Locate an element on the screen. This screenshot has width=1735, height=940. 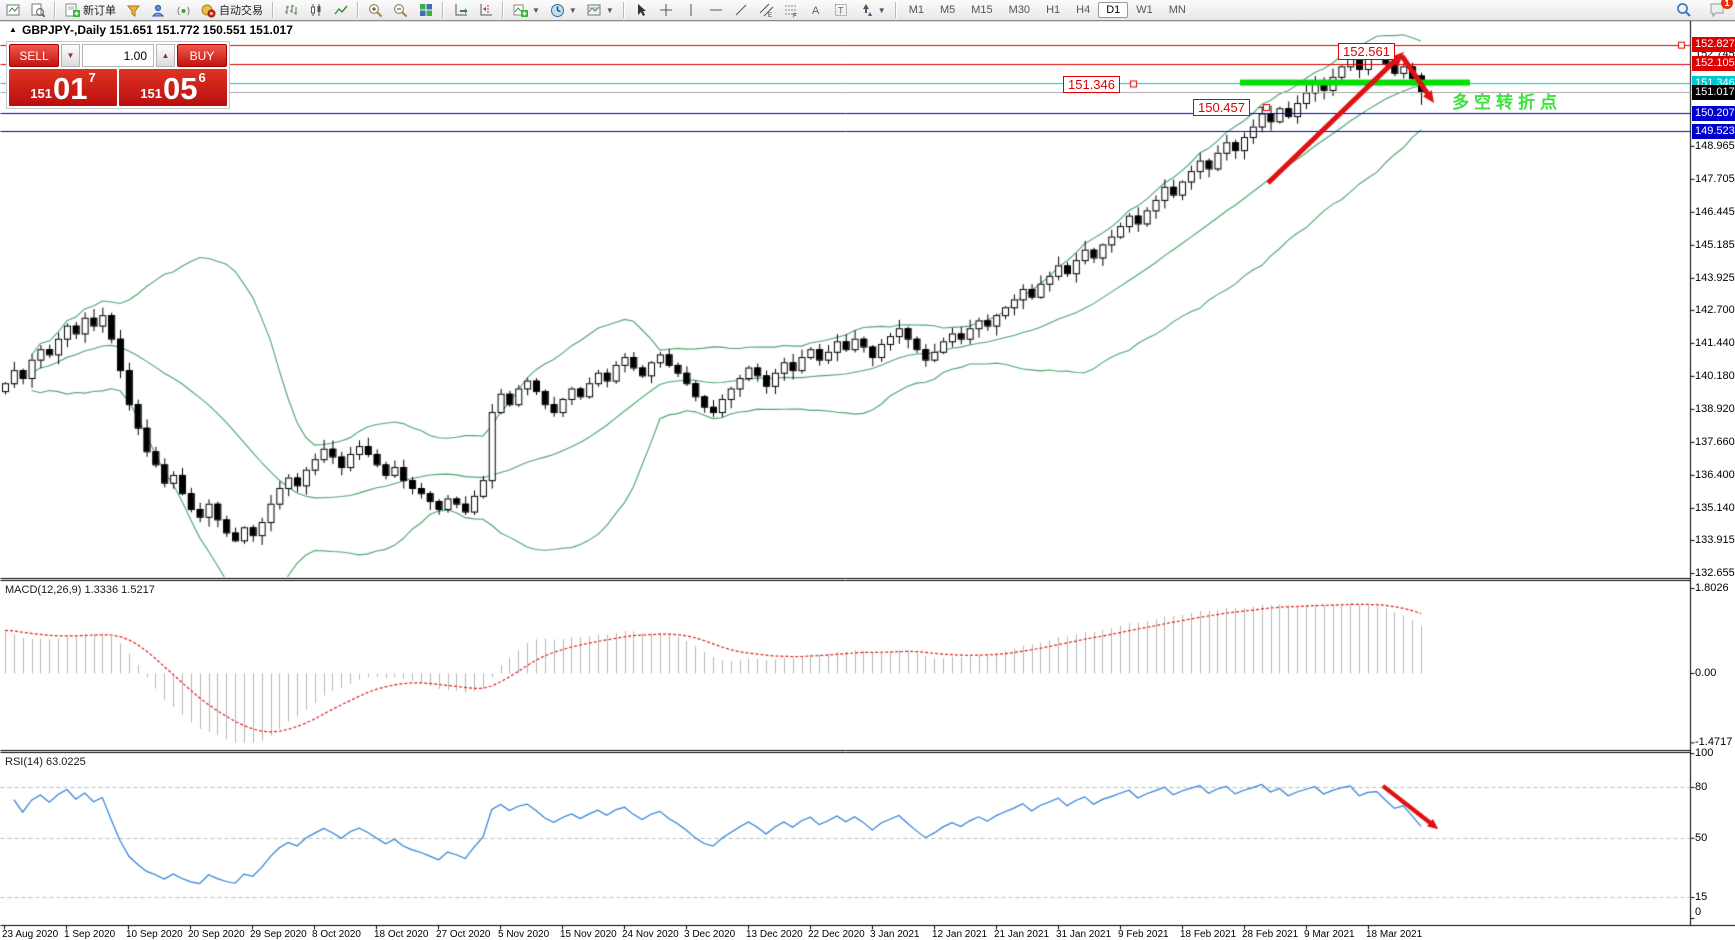
signals-icon is located at coordinates (183, 10).